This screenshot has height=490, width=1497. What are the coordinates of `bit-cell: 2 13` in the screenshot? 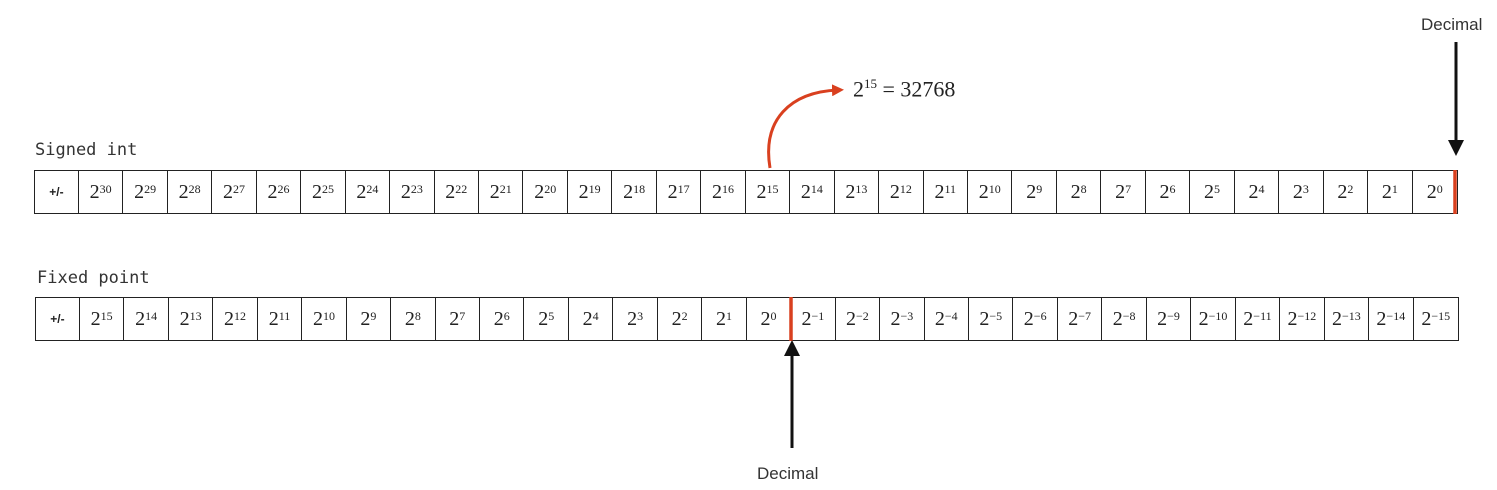 It's located at (857, 192).